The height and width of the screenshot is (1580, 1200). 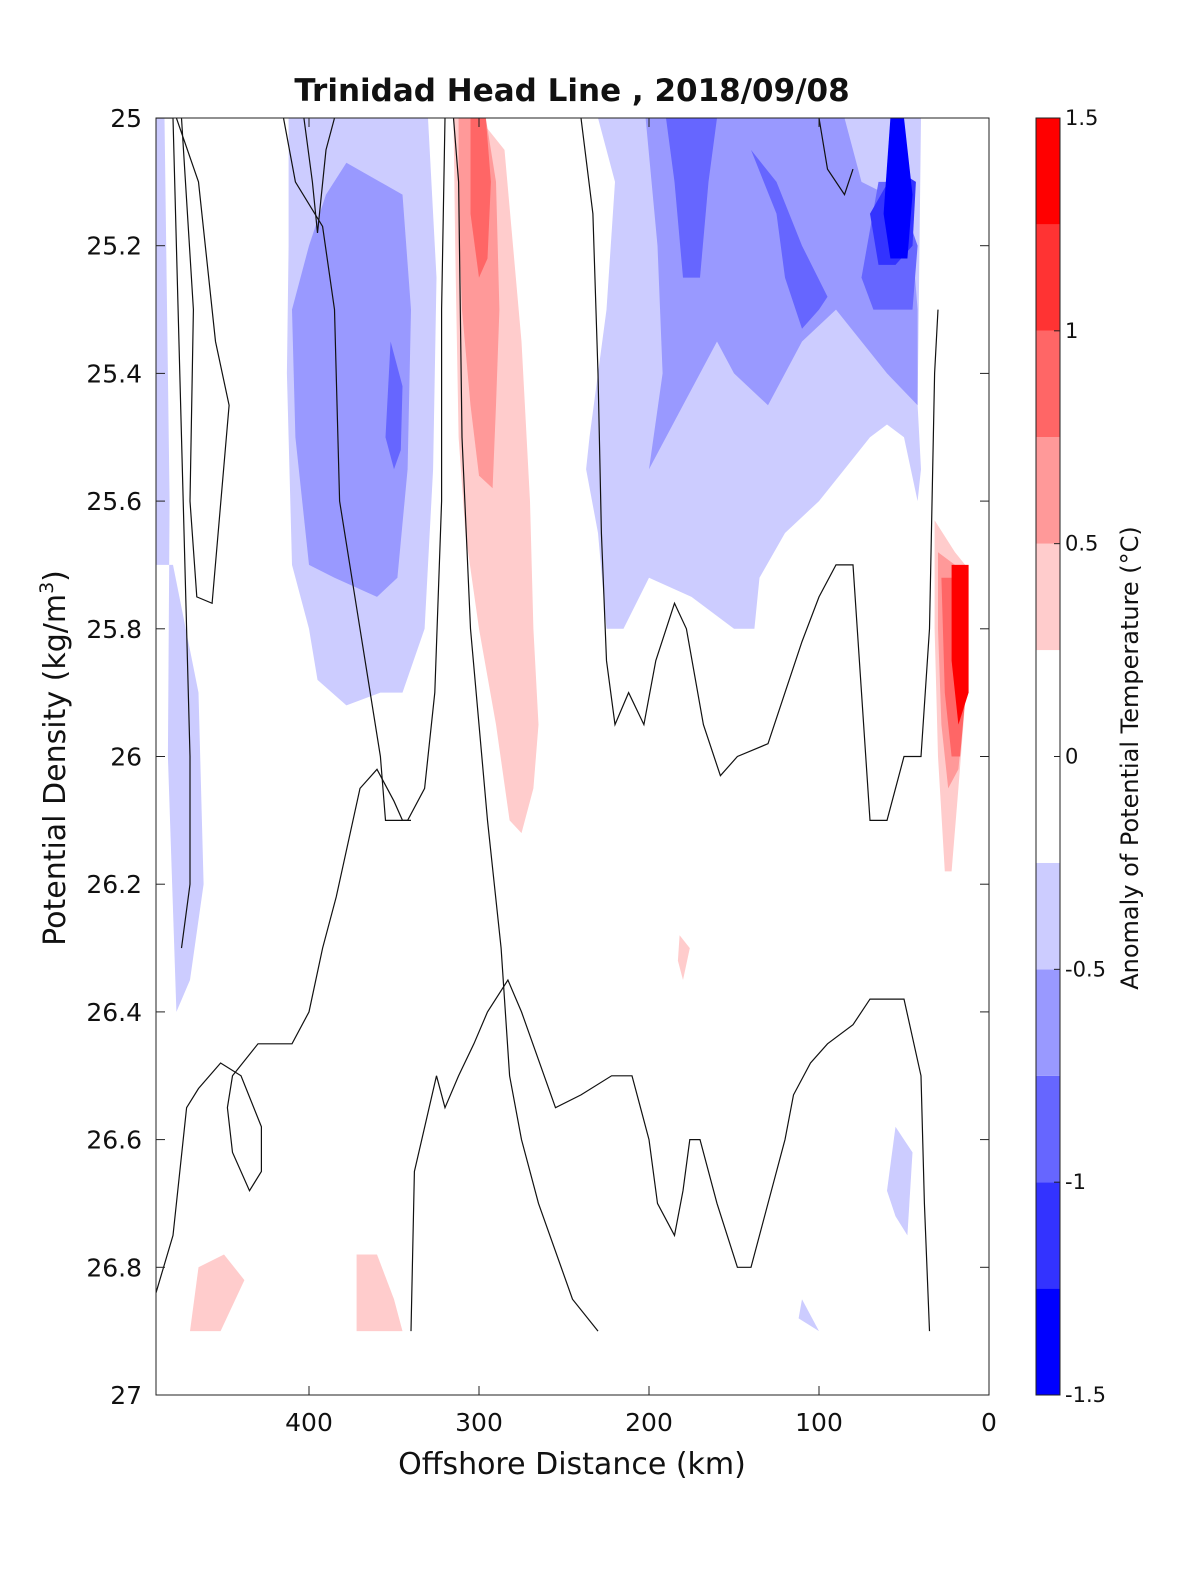 I want to click on colorbar-tick-label: -0.5, so click(x=1085, y=969).